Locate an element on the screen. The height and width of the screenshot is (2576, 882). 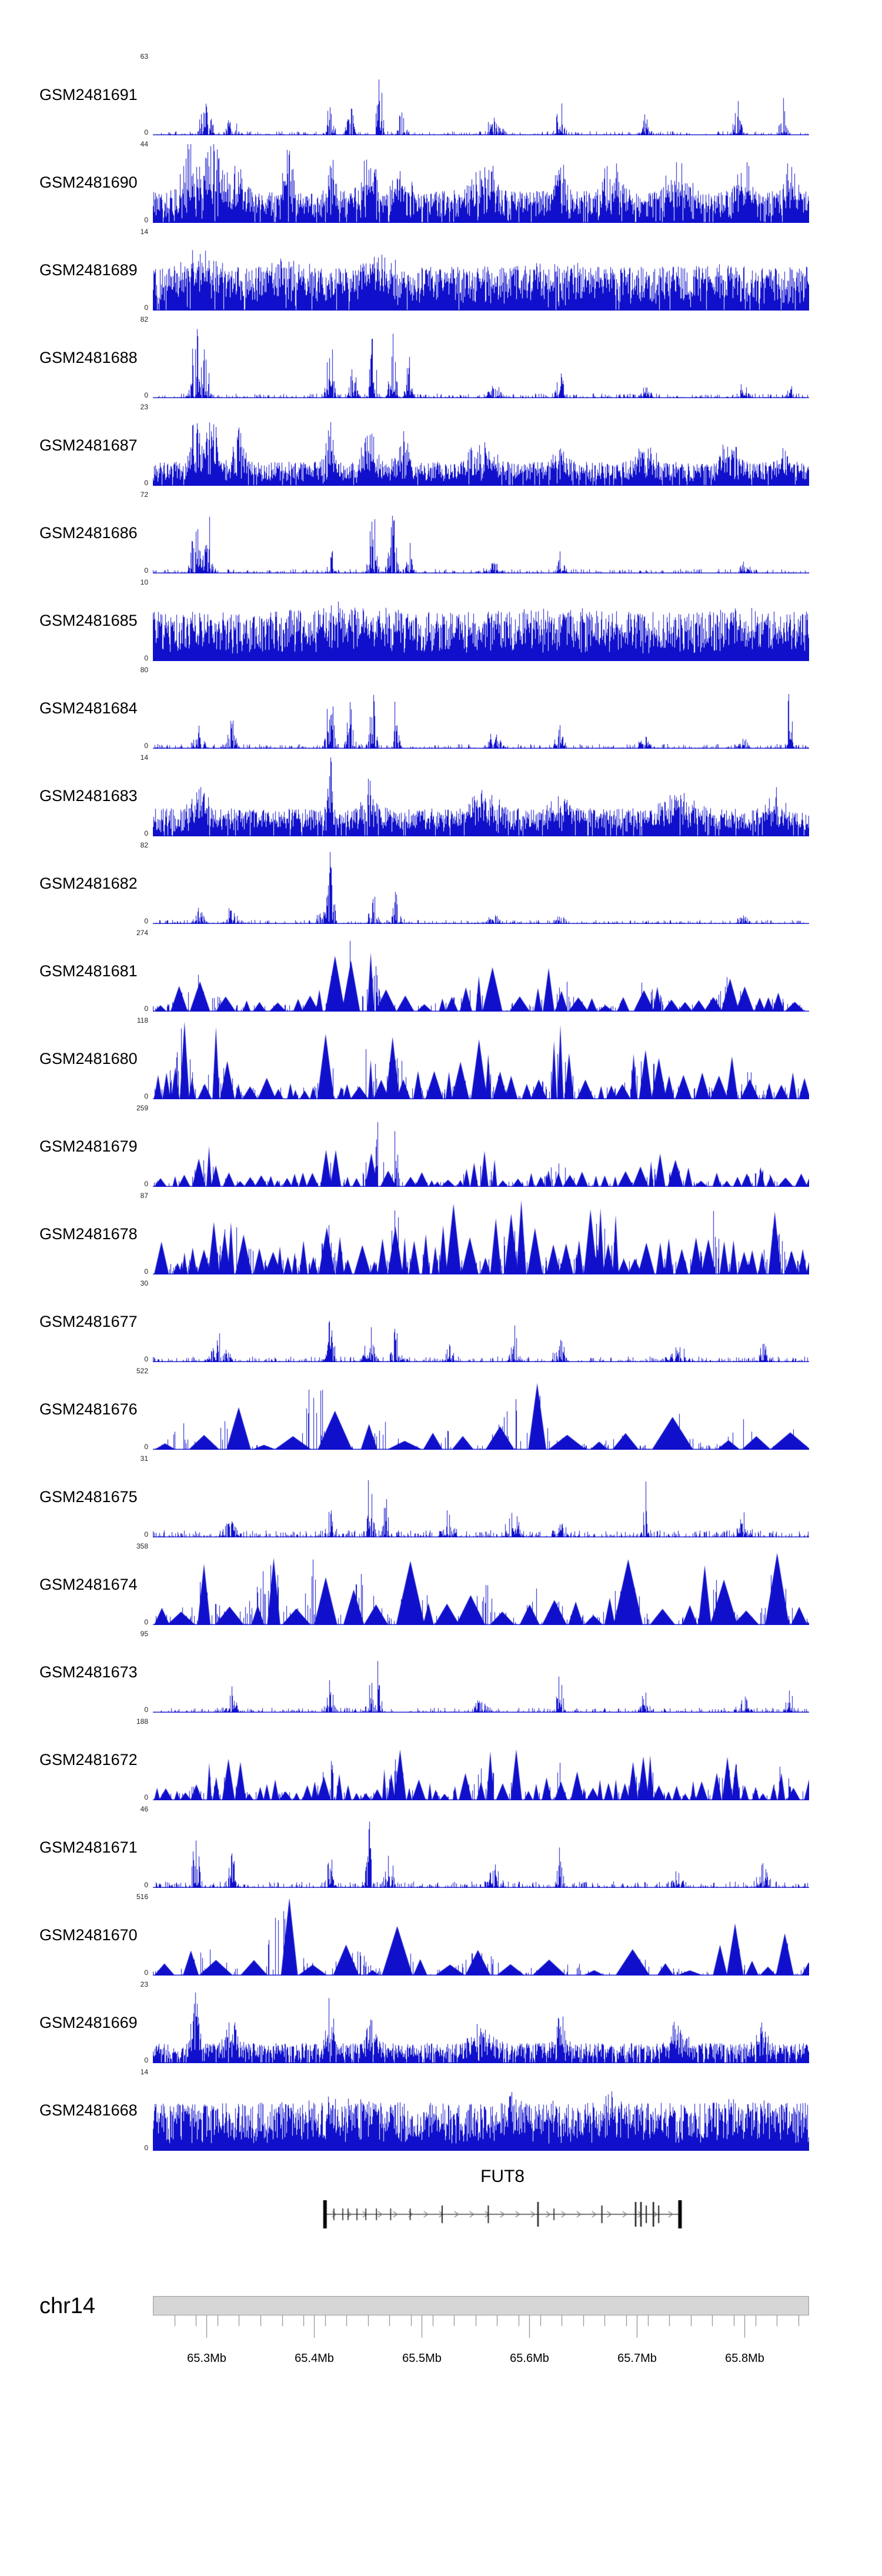
track-label: GSM2481691 is located at coordinates (88, 95).